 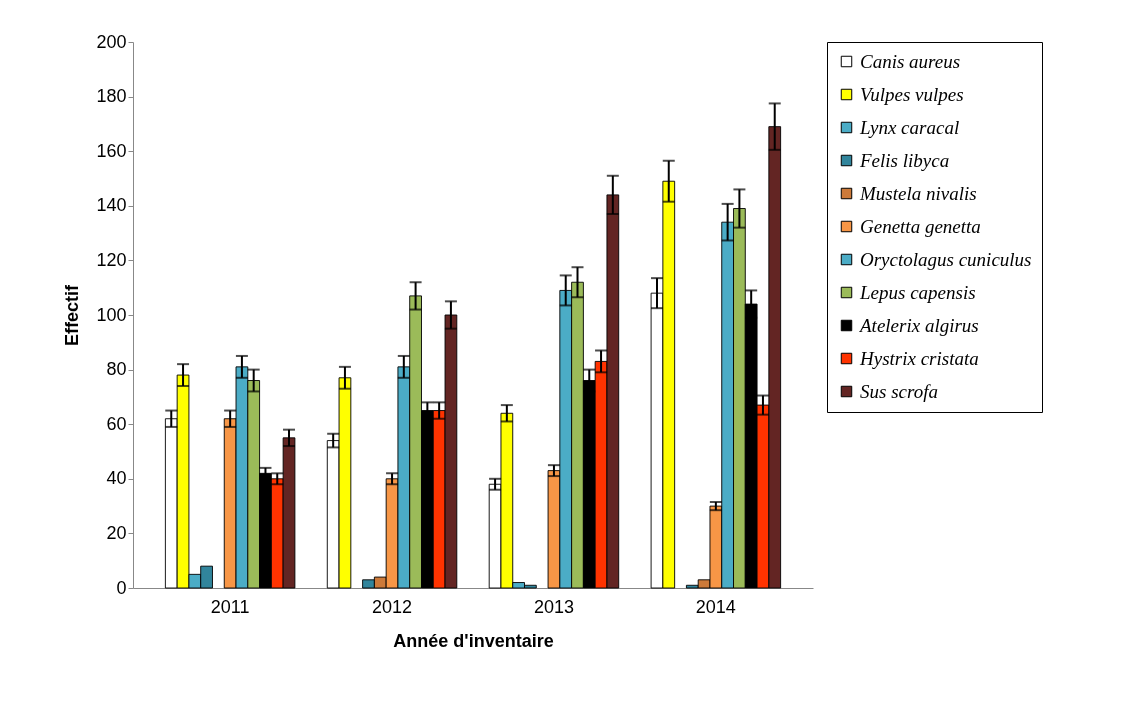 I want to click on y-tick-label: 120, so click(x=111, y=259).